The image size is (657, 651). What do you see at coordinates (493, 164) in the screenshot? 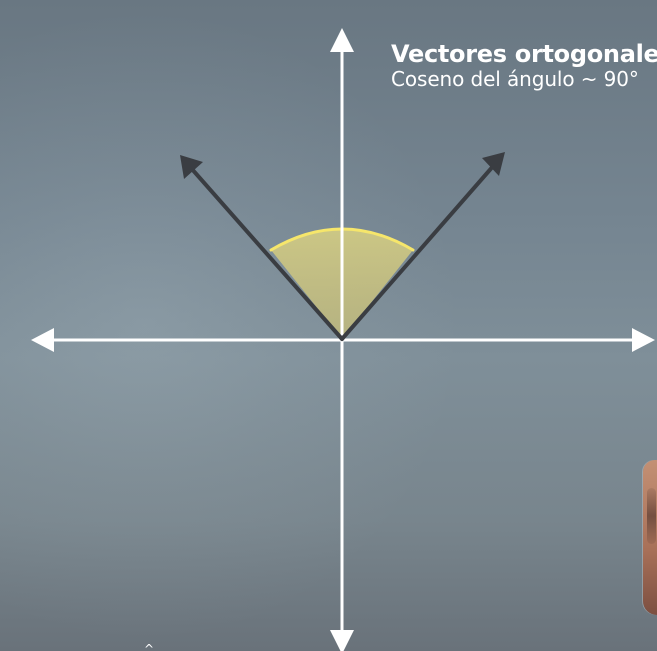
I see `vector-right-arrowhead` at bounding box center [493, 164].